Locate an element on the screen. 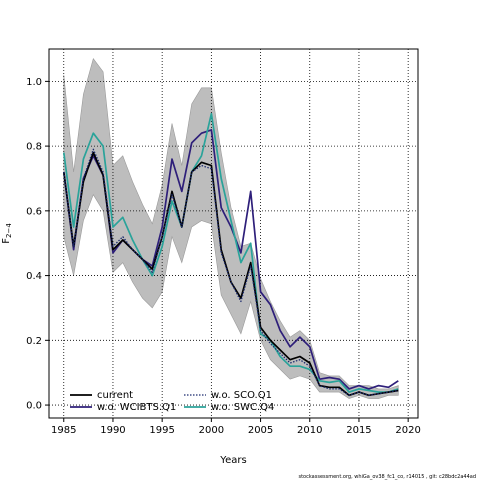 This screenshot has width=480, height=480. legend-entry: w.o. WCIBTS.Q1 is located at coordinates (136, 407).